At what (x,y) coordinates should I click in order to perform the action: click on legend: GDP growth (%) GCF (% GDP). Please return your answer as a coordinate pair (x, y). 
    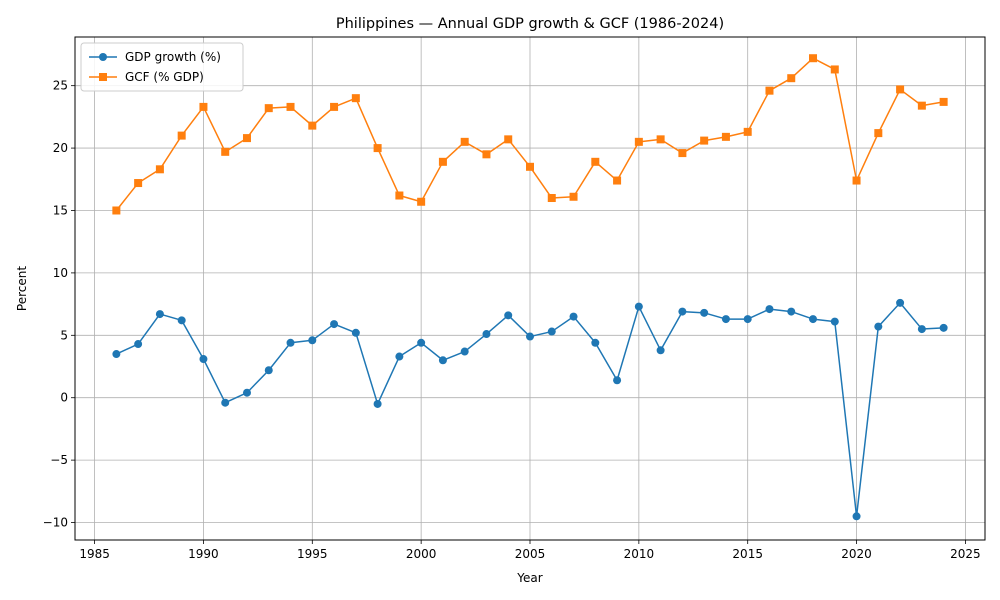
    Looking at the image, I should click on (162, 67).